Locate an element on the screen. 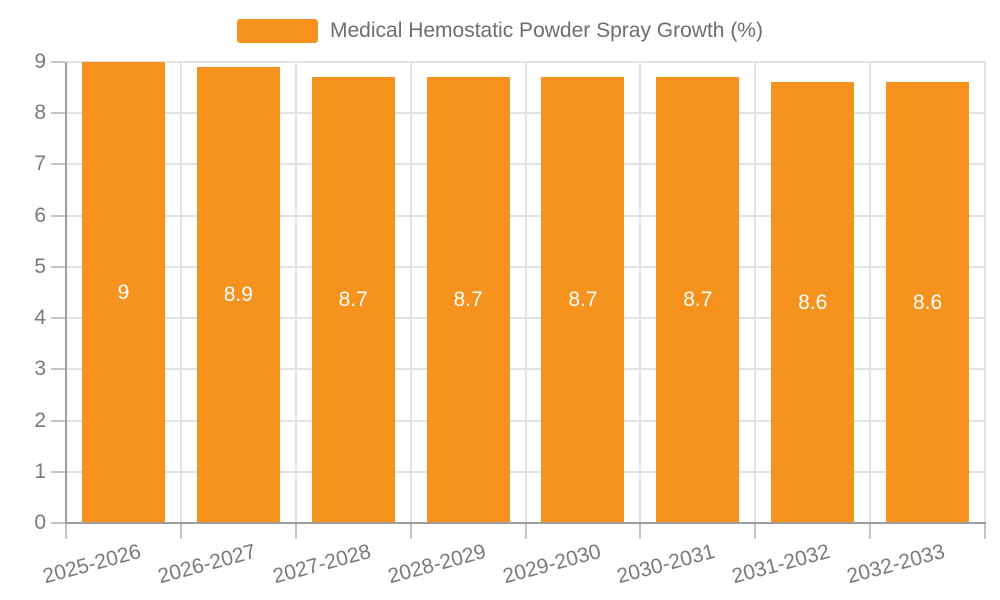 The image size is (1000, 600). x-axis-label: 2026-2027 is located at coordinates (207, 564).